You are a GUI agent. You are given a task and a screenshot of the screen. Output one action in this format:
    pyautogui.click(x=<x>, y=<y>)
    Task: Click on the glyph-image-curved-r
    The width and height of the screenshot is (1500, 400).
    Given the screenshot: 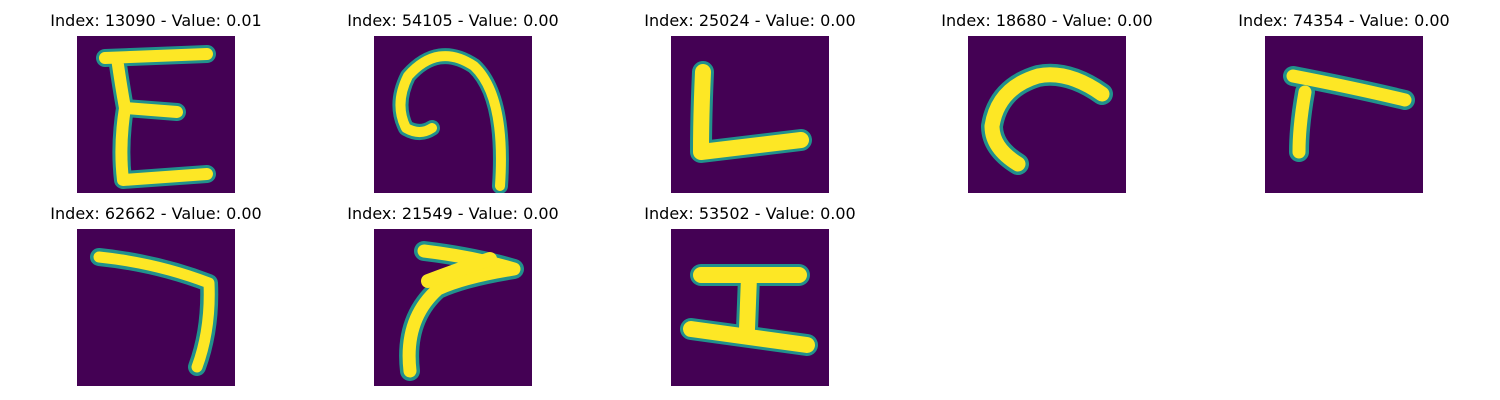 What is the action you would take?
    pyautogui.click(x=453, y=307)
    